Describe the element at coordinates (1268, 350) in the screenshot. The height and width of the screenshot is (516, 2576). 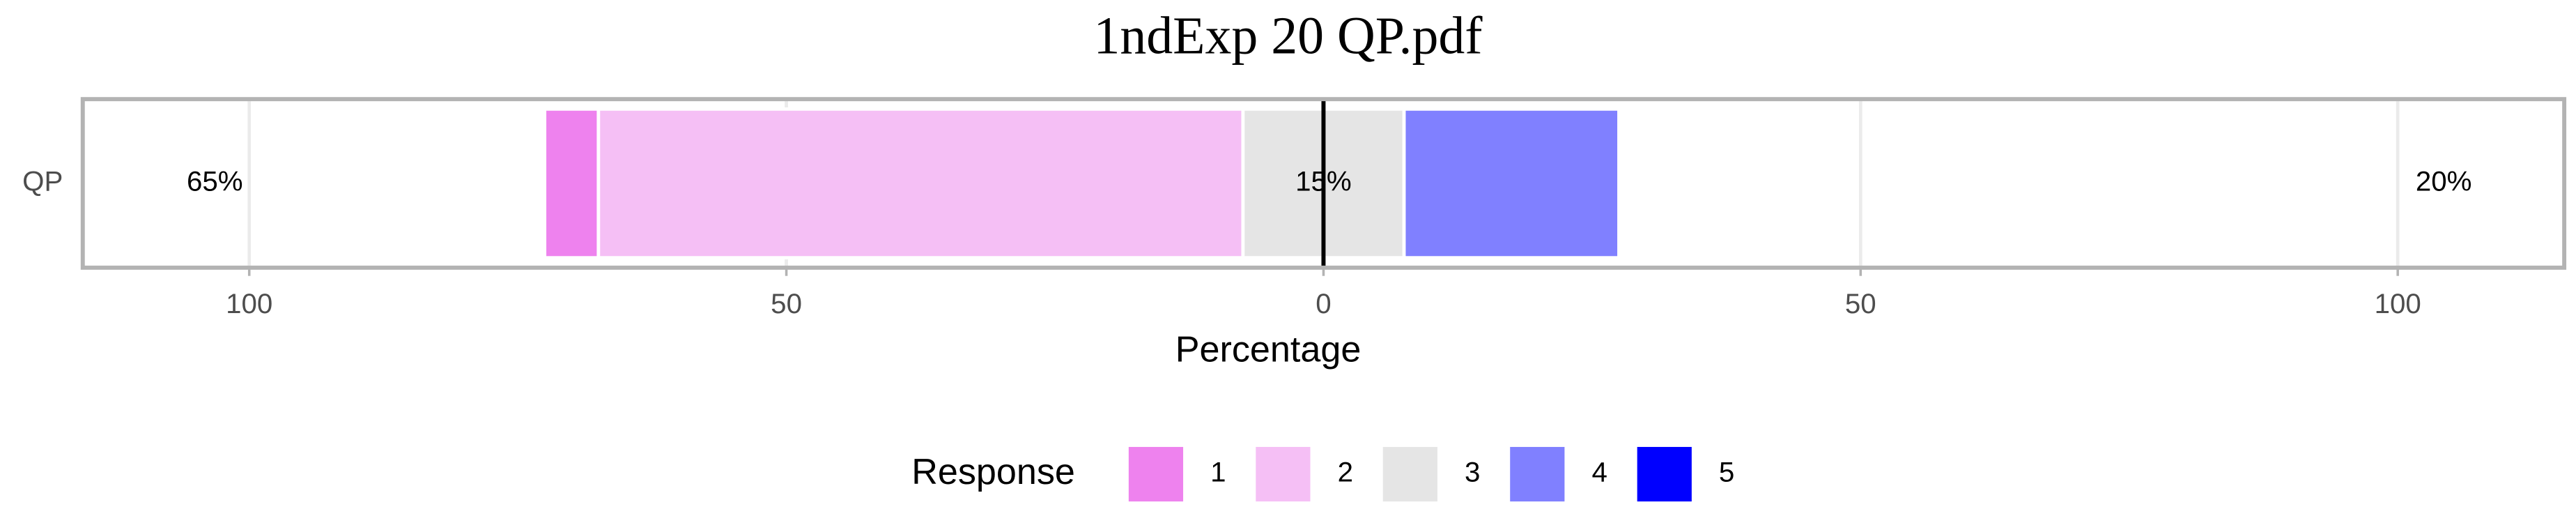
I see `x-axis-title: Percentage` at that location.